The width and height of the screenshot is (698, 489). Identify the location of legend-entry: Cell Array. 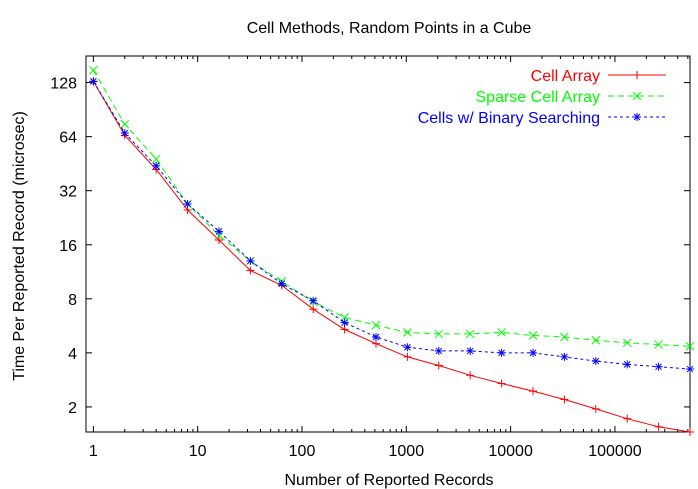
(598, 76).